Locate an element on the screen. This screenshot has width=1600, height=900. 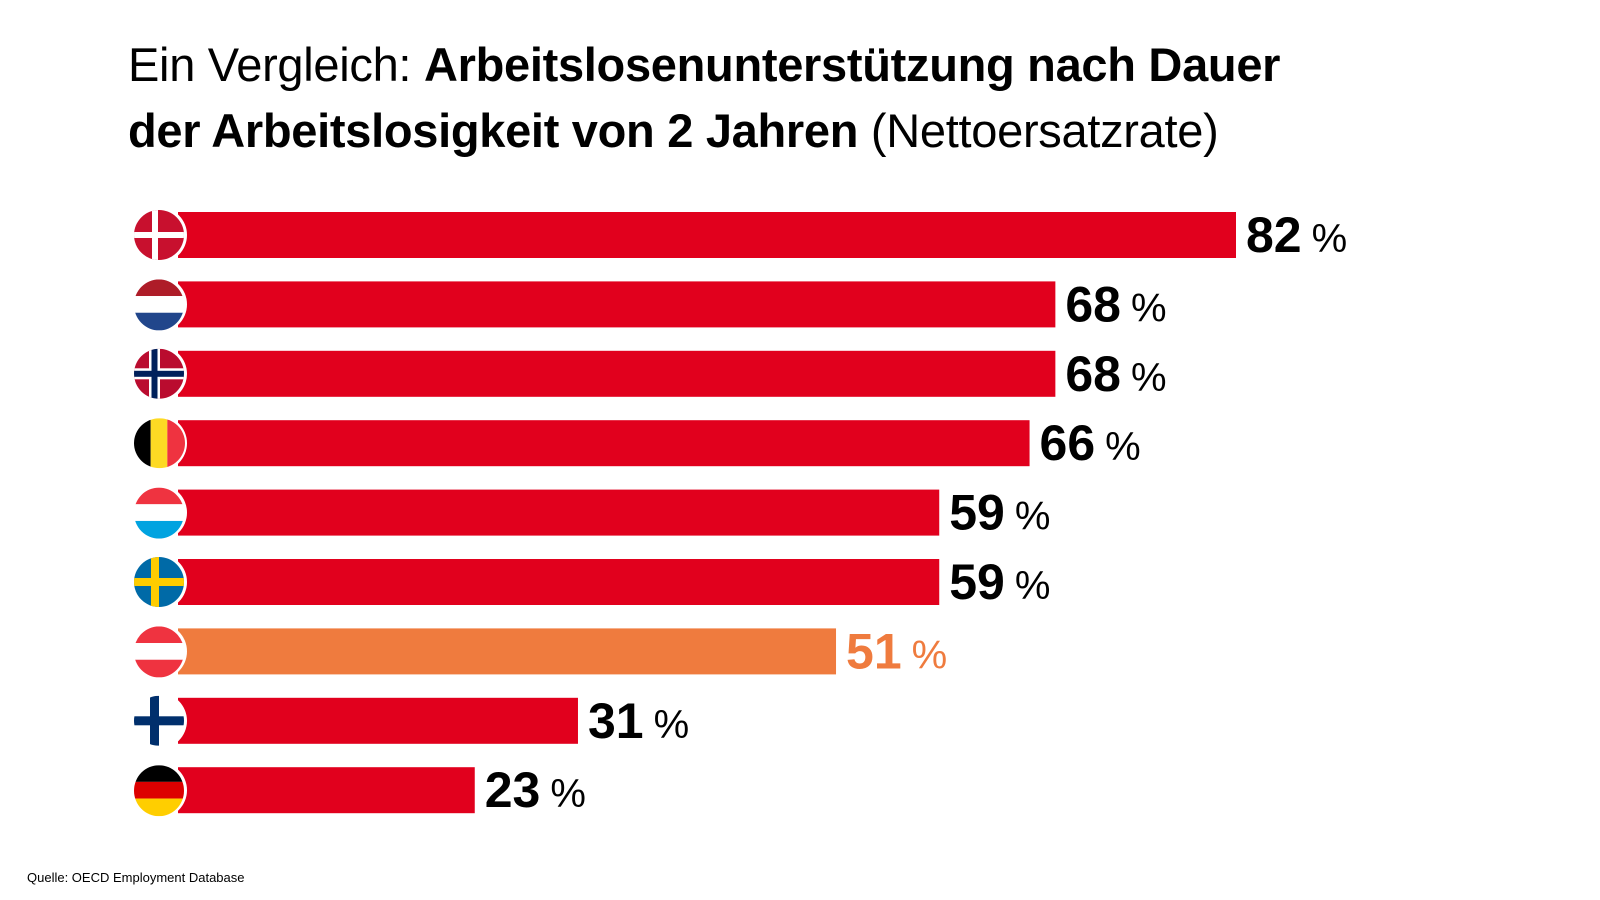
bar-row: 23% is located at coordinates (358, 790).